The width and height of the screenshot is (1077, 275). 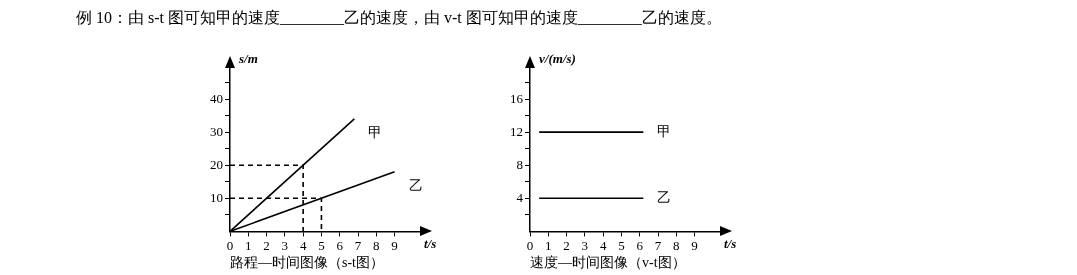 I want to click on y-tick-label: 4, so click(x=520, y=197).